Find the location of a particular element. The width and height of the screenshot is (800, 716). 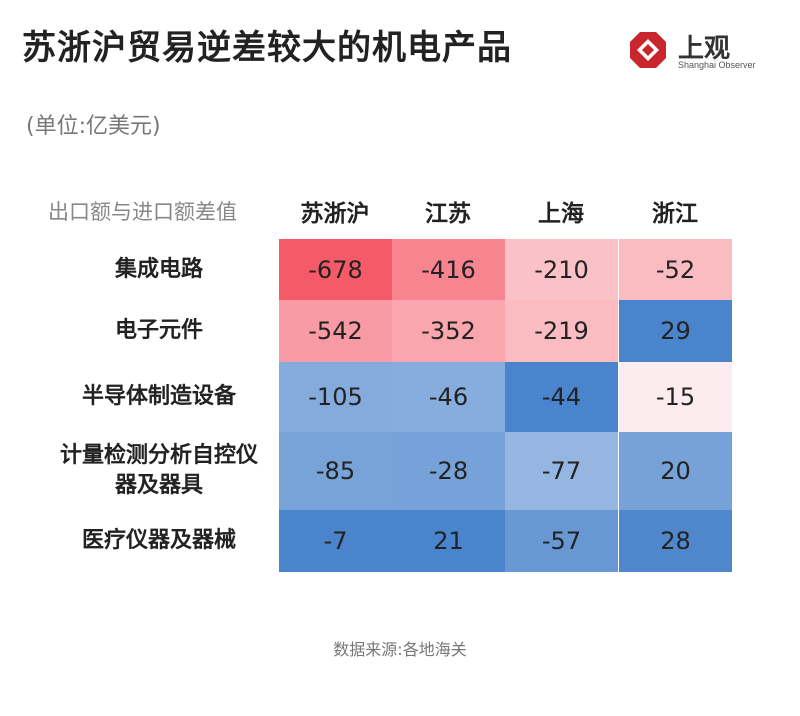

cell-value: 21 is located at coordinates (448, 541).